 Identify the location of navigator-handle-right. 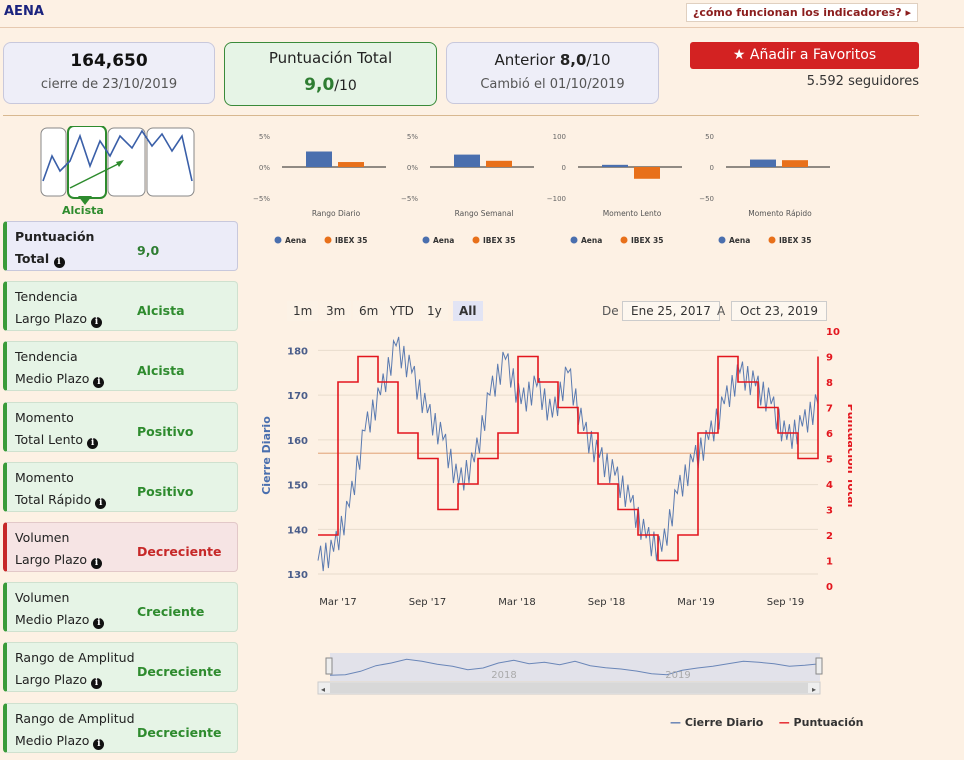
(819, 666).